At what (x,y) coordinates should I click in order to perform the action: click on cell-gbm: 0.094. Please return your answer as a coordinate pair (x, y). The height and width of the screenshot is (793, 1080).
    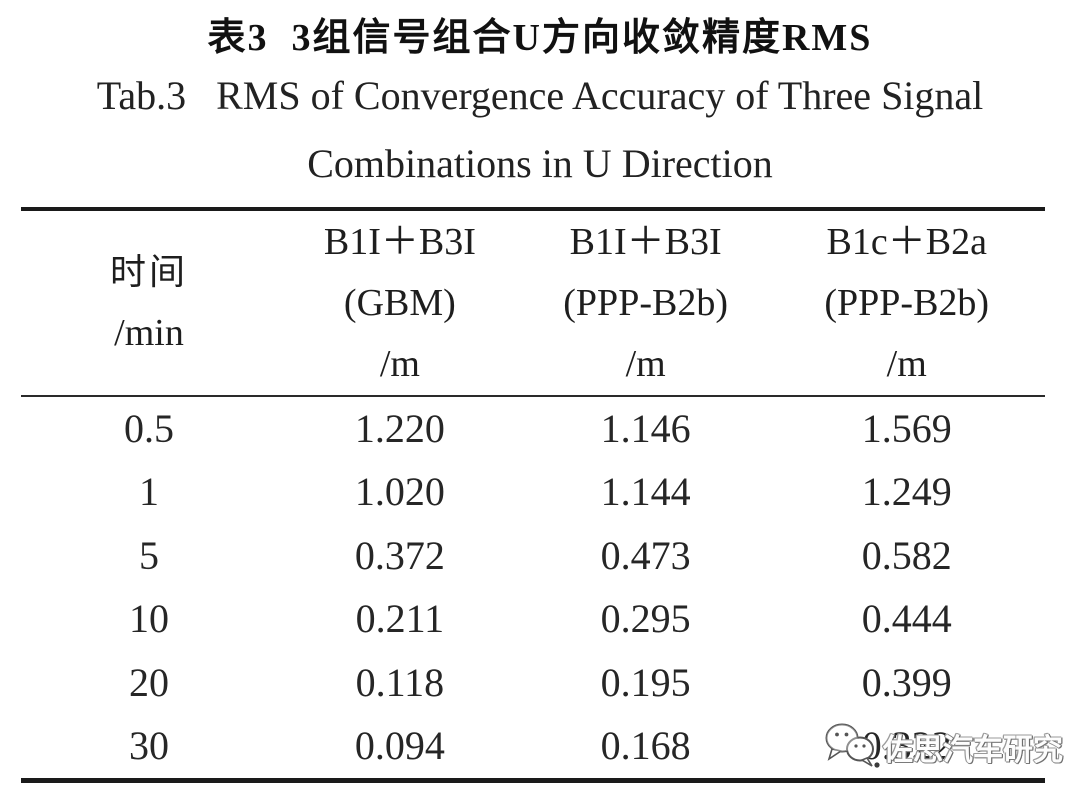
    Looking at the image, I should click on (399, 746).